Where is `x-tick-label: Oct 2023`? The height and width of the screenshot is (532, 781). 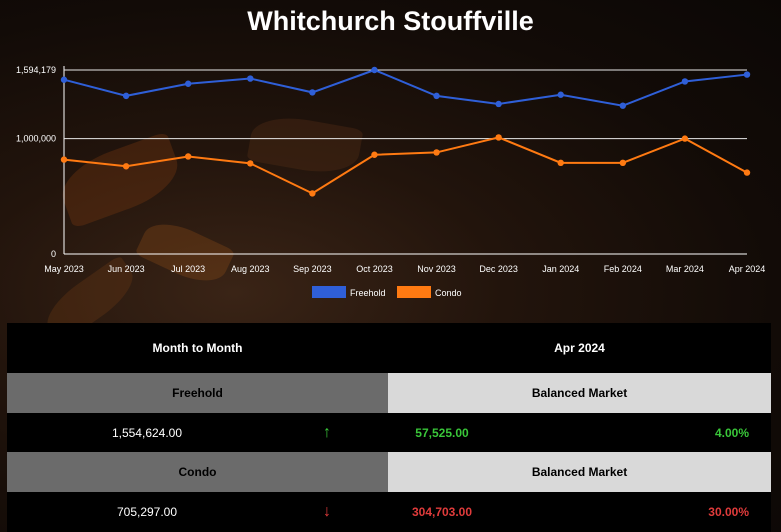
x-tick-label: Oct 2023 is located at coordinates (374, 269).